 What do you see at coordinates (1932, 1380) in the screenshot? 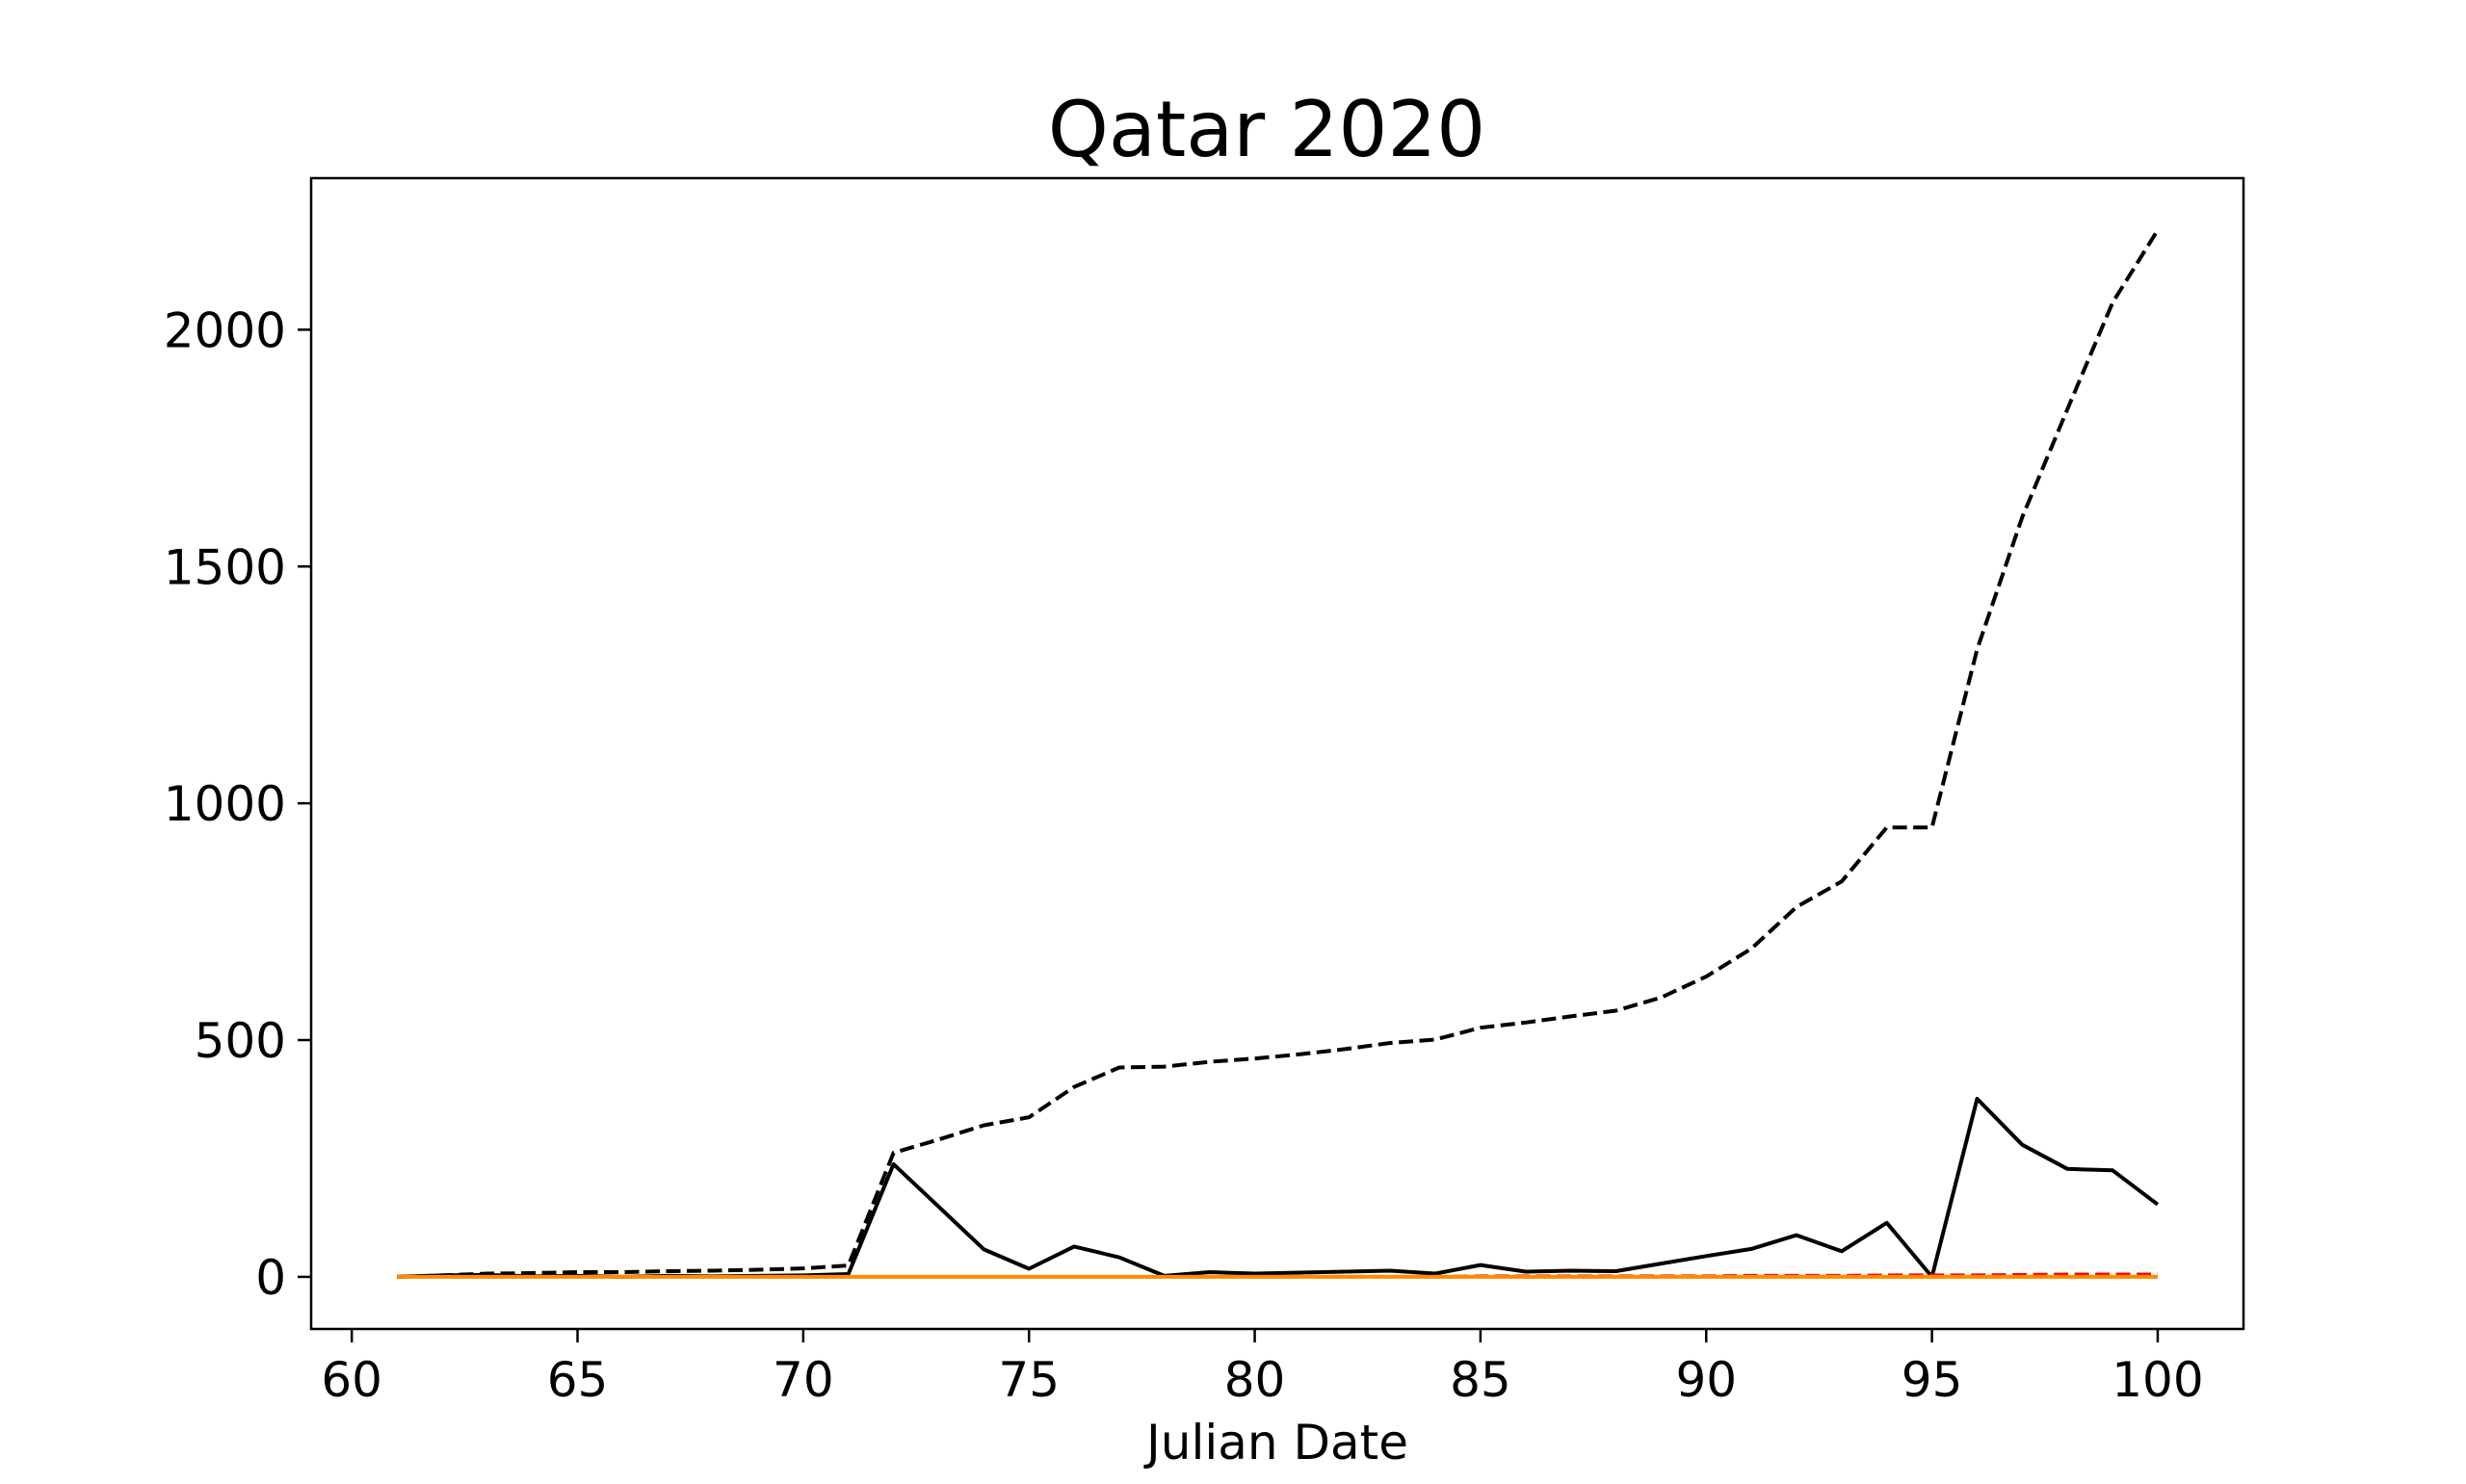
I see `x-tick-label: 95` at bounding box center [1932, 1380].